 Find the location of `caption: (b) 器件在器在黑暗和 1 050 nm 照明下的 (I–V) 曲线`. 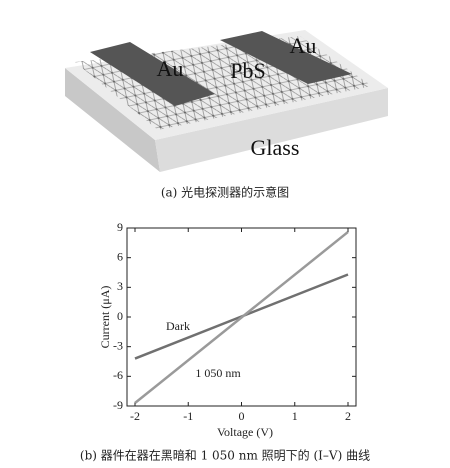

caption: (b) 器件在器在黑暗和 1 050 nm 照明下的 (I–V) 曲线 is located at coordinates (225, 455).